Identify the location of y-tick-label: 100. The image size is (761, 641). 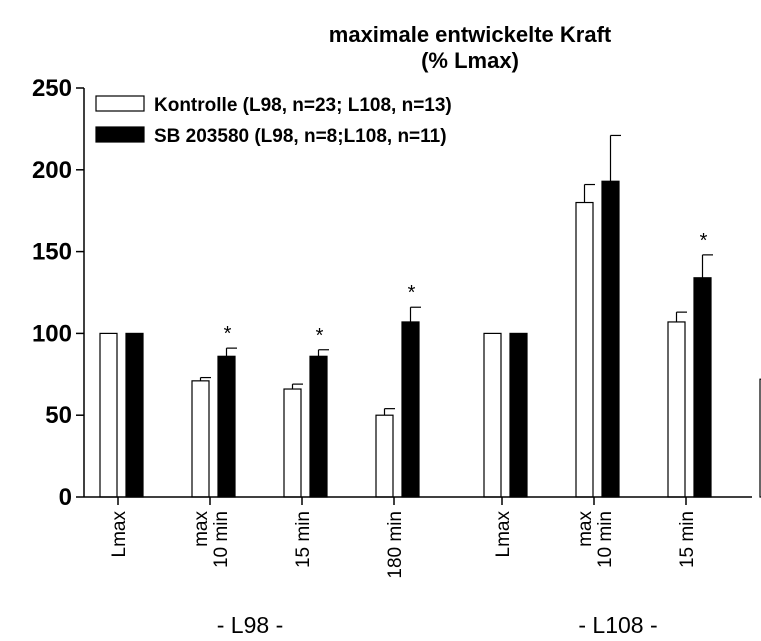
(52, 333).